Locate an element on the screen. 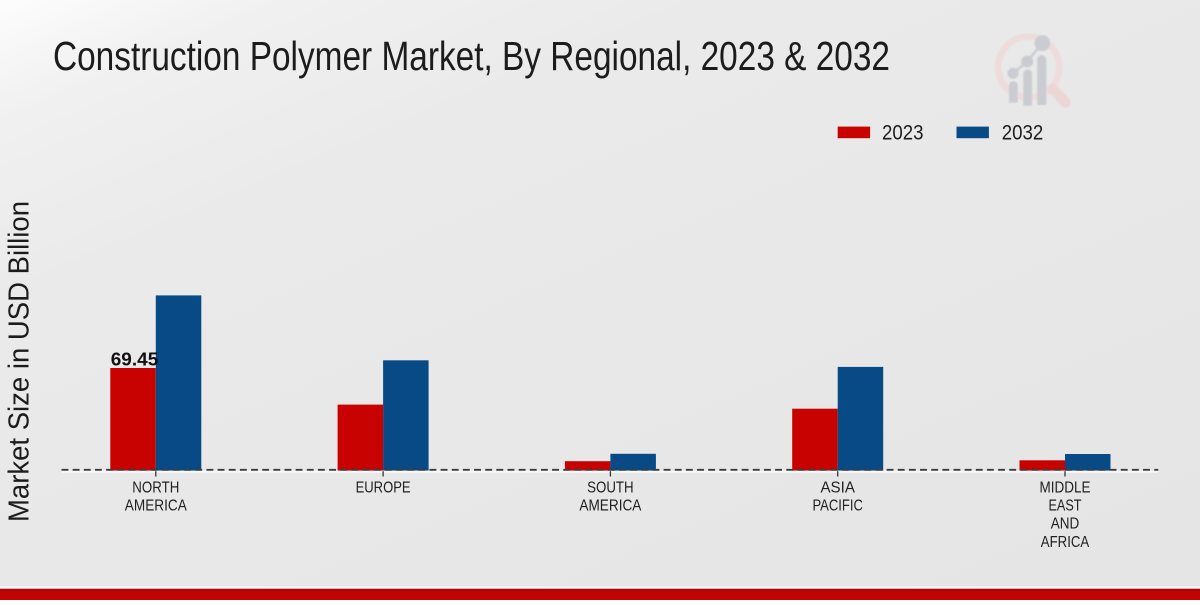 This screenshot has height=605, width=1200. svg-text: 2032 is located at coordinates (1023, 133).